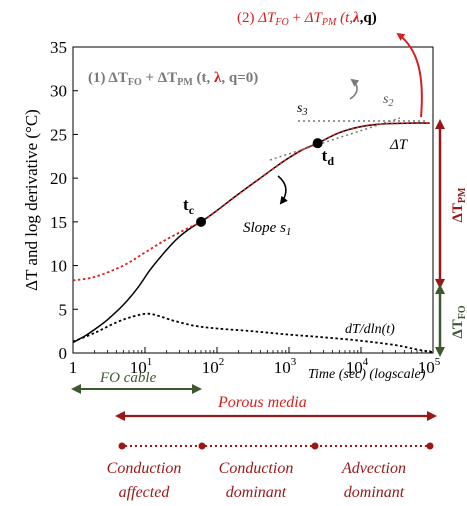 The height and width of the screenshot is (506, 467). What do you see at coordinates (173, 79) in the screenshot?
I see `gray-curve-label: (1) ΔTFO + ΔTPM (t, λ, q=0)` at bounding box center [173, 79].